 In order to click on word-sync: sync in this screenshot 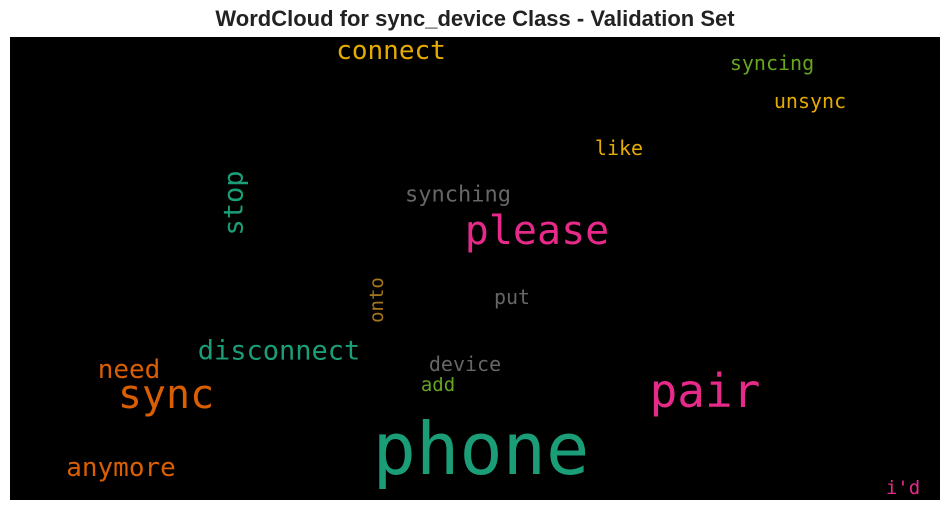, I will do `click(166, 395)`.